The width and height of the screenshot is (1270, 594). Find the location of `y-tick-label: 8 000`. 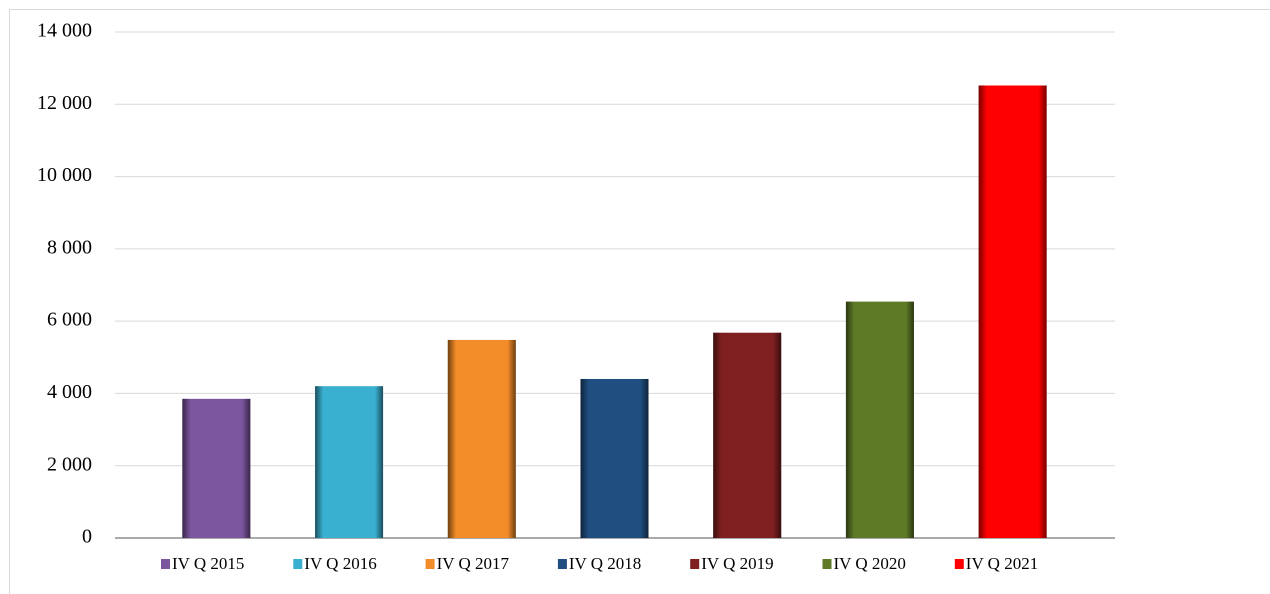

y-tick-label: 8 000 is located at coordinates (69, 247).